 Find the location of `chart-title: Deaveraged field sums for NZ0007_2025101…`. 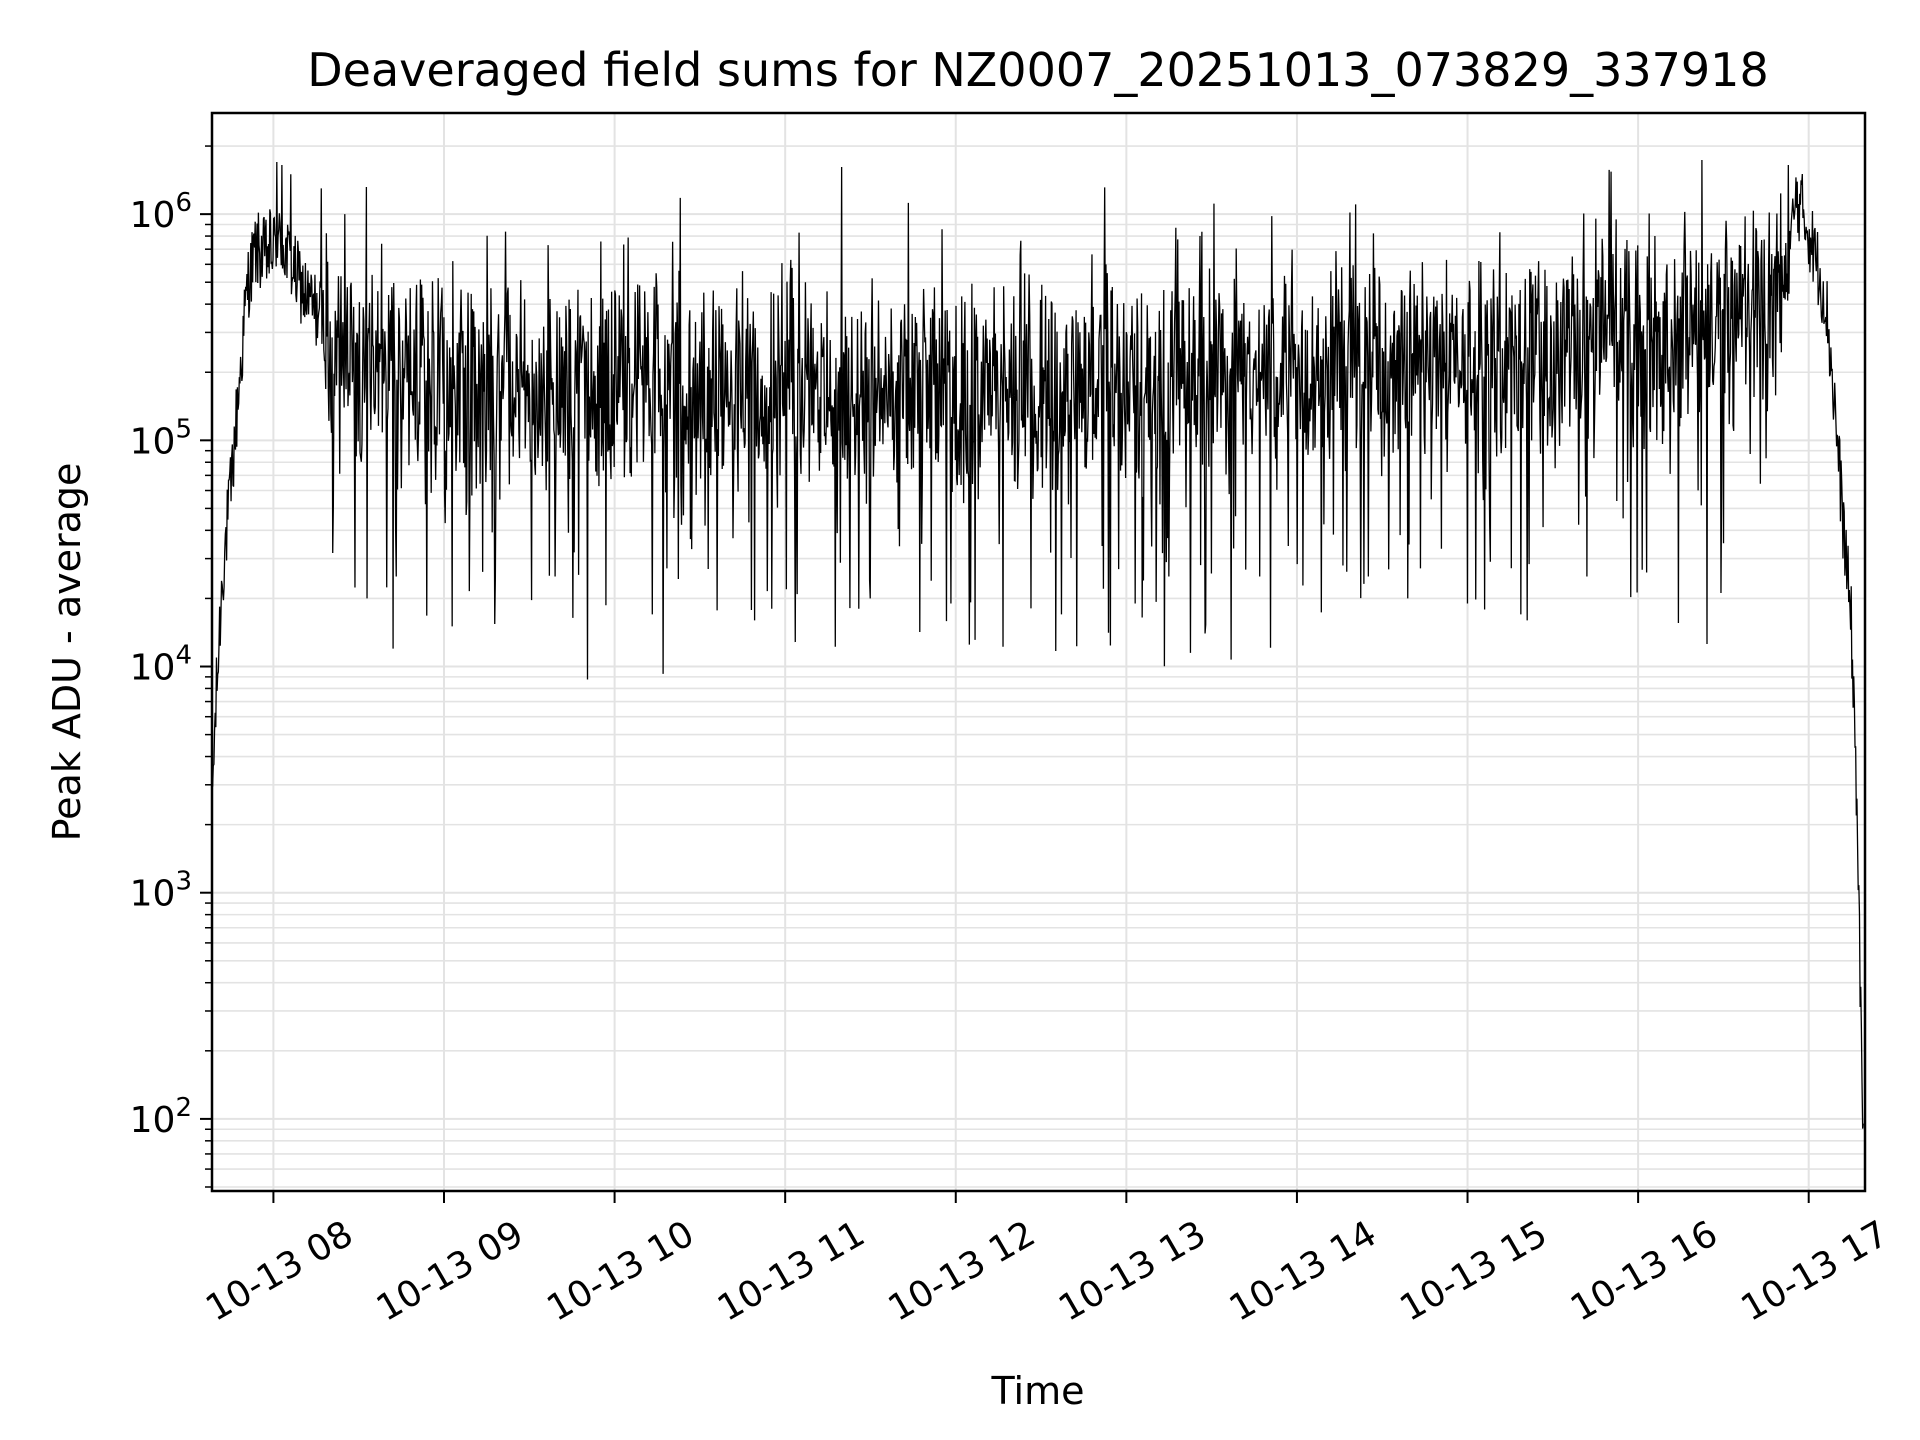

chart-title: Deaveraged field sums for NZ0007_2025101… is located at coordinates (1037, 70).